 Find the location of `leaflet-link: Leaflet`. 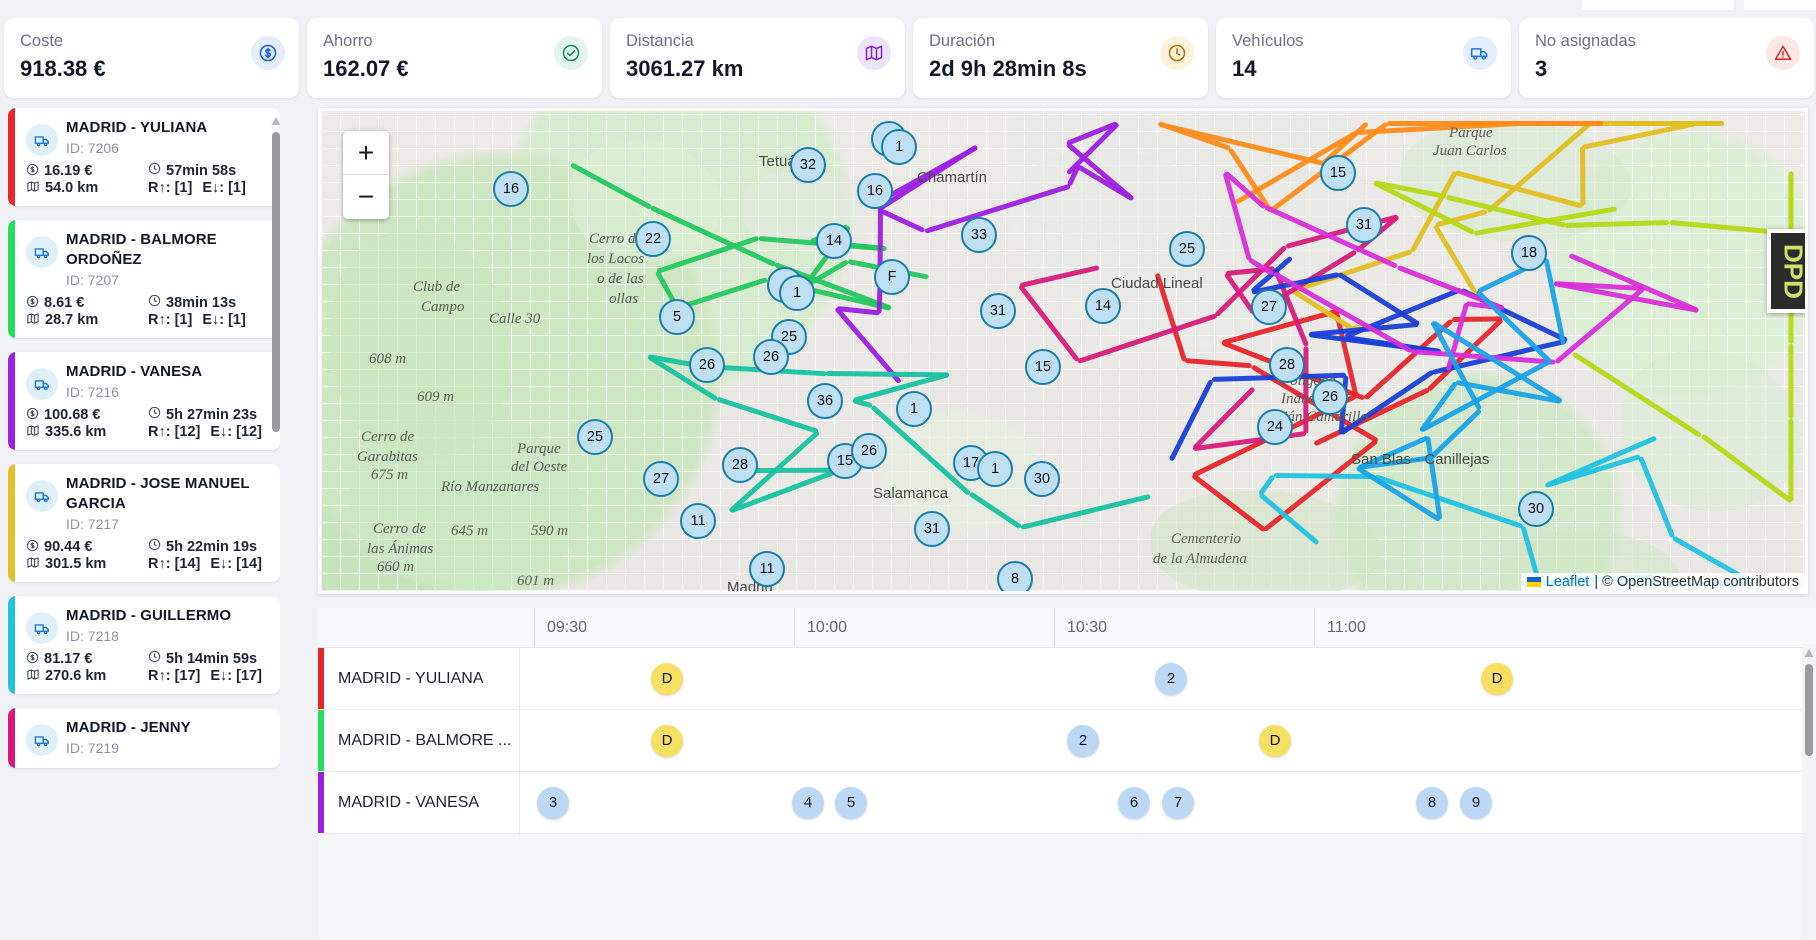

leaflet-link: Leaflet is located at coordinates (1567, 582).